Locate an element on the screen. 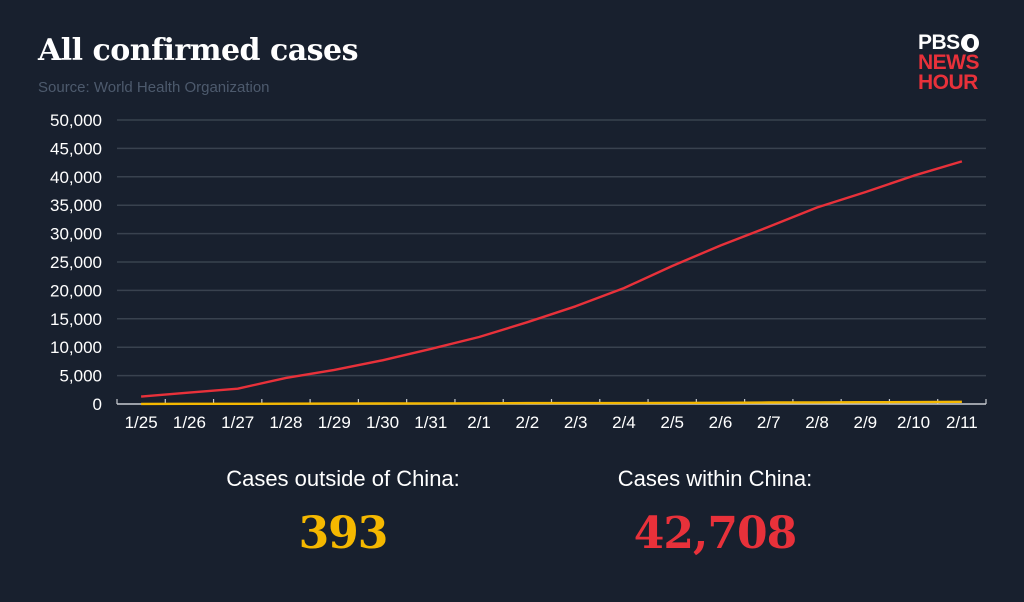 The width and height of the screenshot is (1024, 602). x-tick-label: 2/3 is located at coordinates (576, 422).